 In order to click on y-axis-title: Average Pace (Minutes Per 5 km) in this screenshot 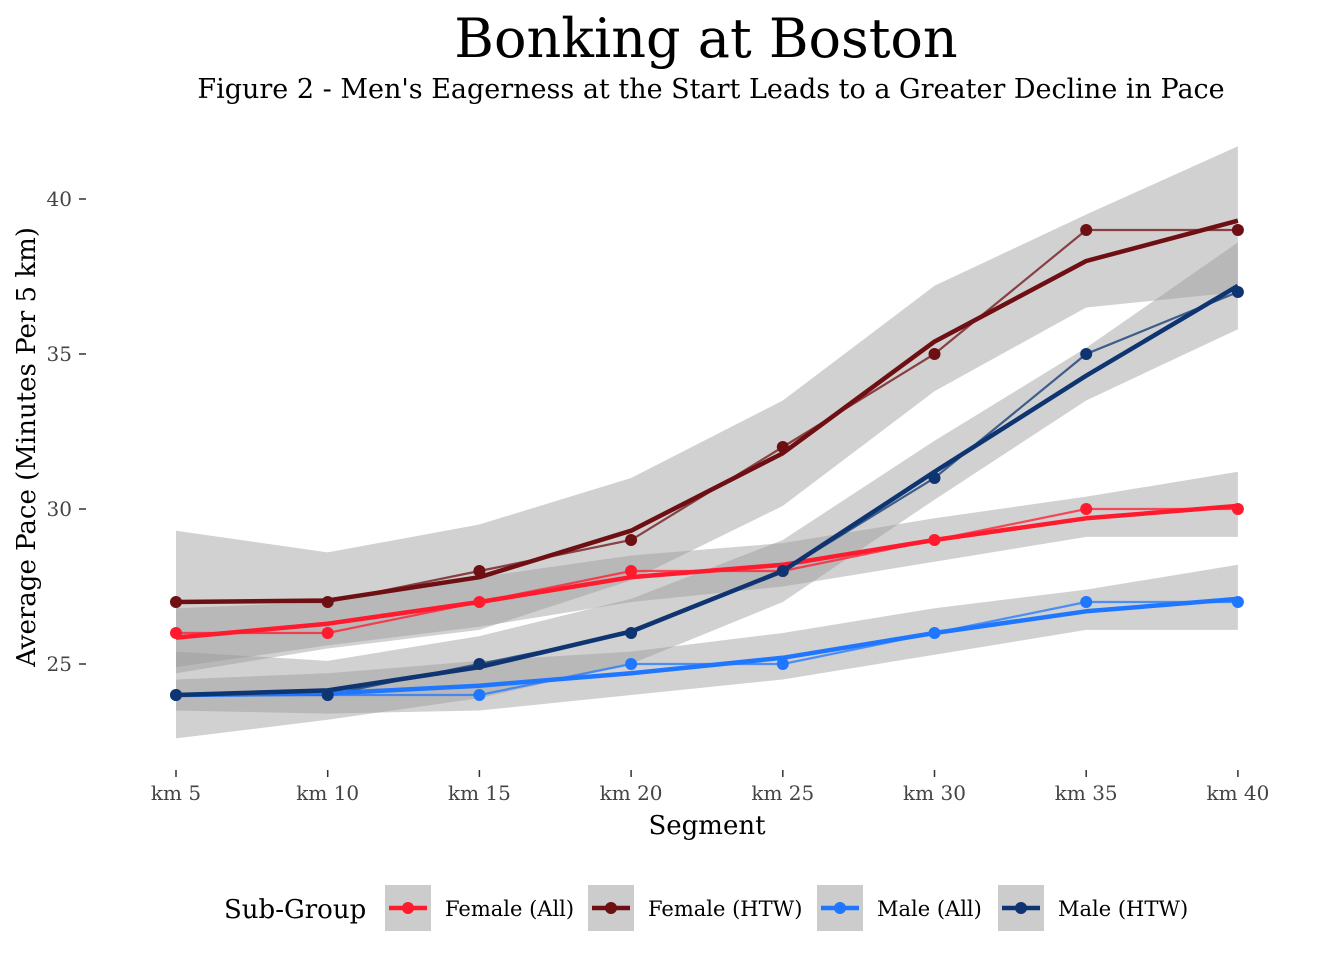, I will do `click(27, 447)`.